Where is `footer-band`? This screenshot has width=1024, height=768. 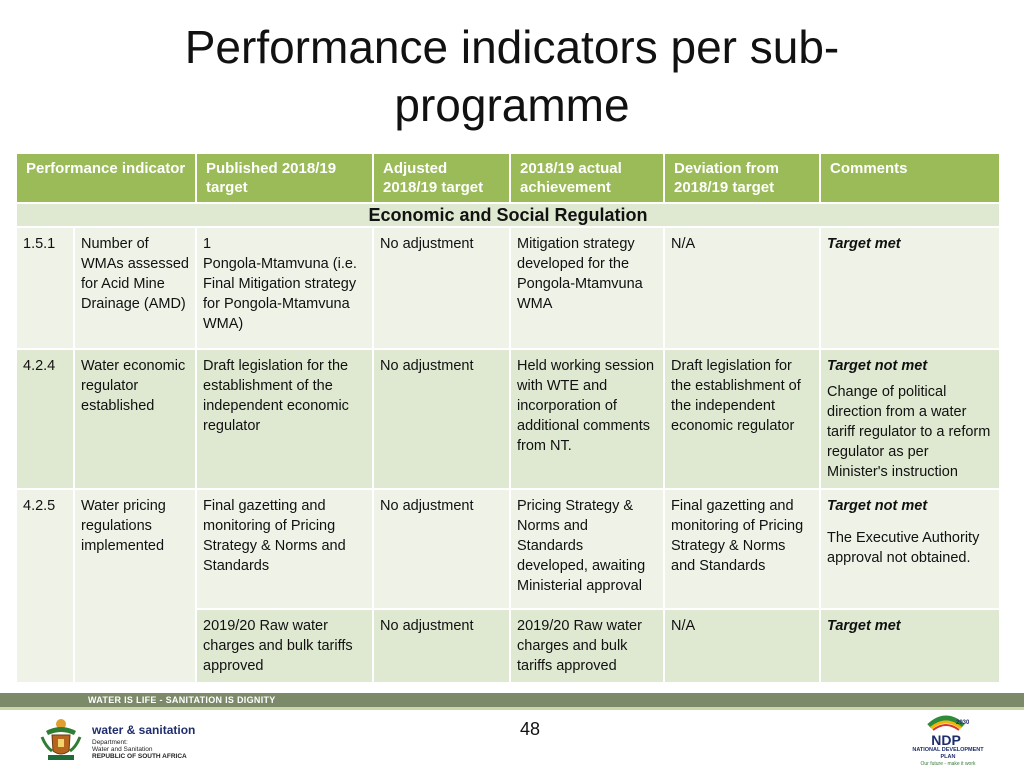
footer-band is located at coordinates (512, 700).